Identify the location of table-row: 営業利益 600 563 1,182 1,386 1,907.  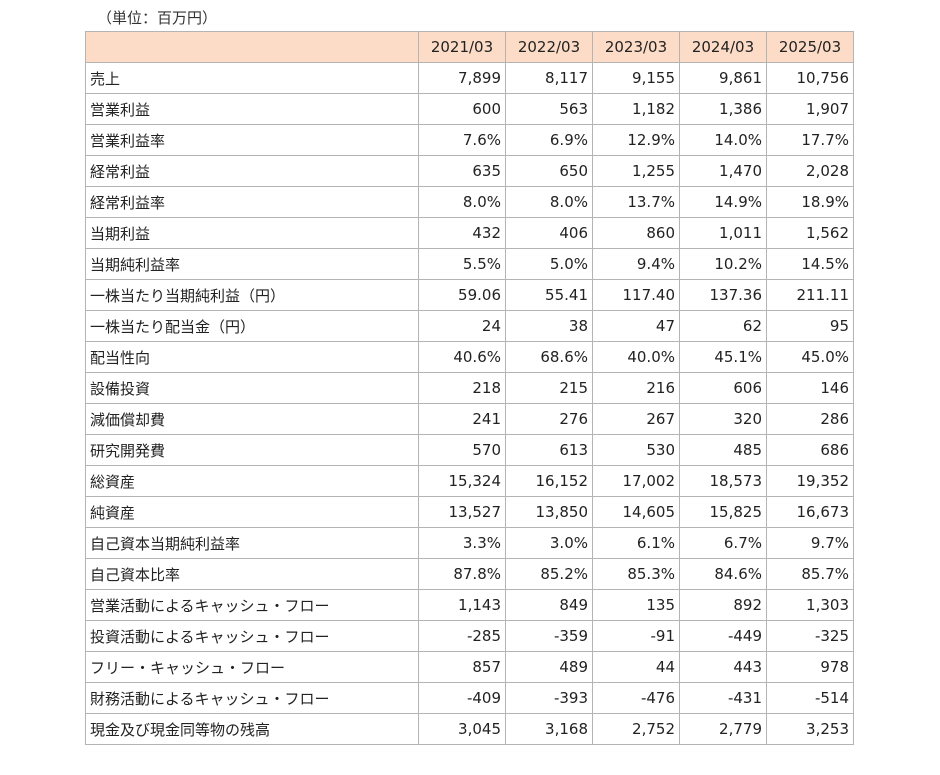
(469, 109).